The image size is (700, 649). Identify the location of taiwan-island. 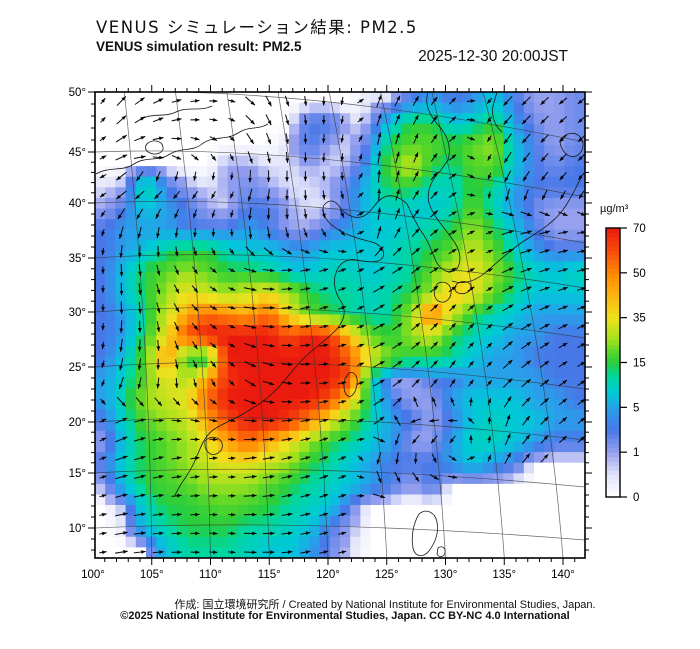
(350, 384).